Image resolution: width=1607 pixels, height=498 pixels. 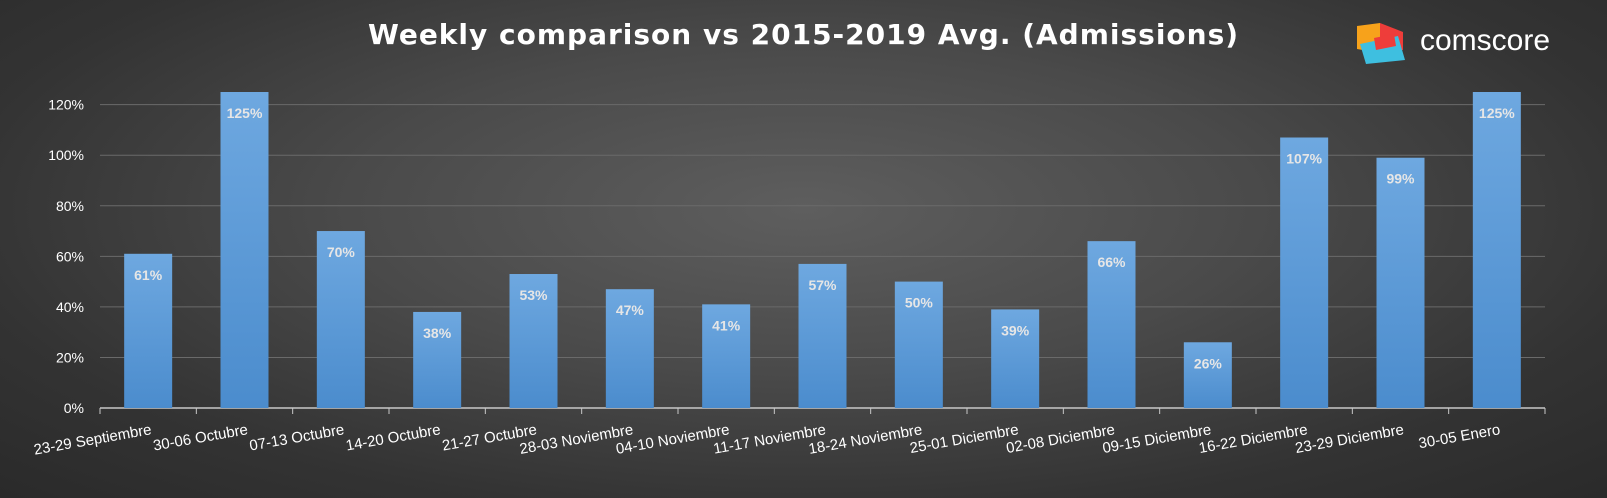 I want to click on x-tick-label: 30-05 Enero, so click(x=1459, y=436).